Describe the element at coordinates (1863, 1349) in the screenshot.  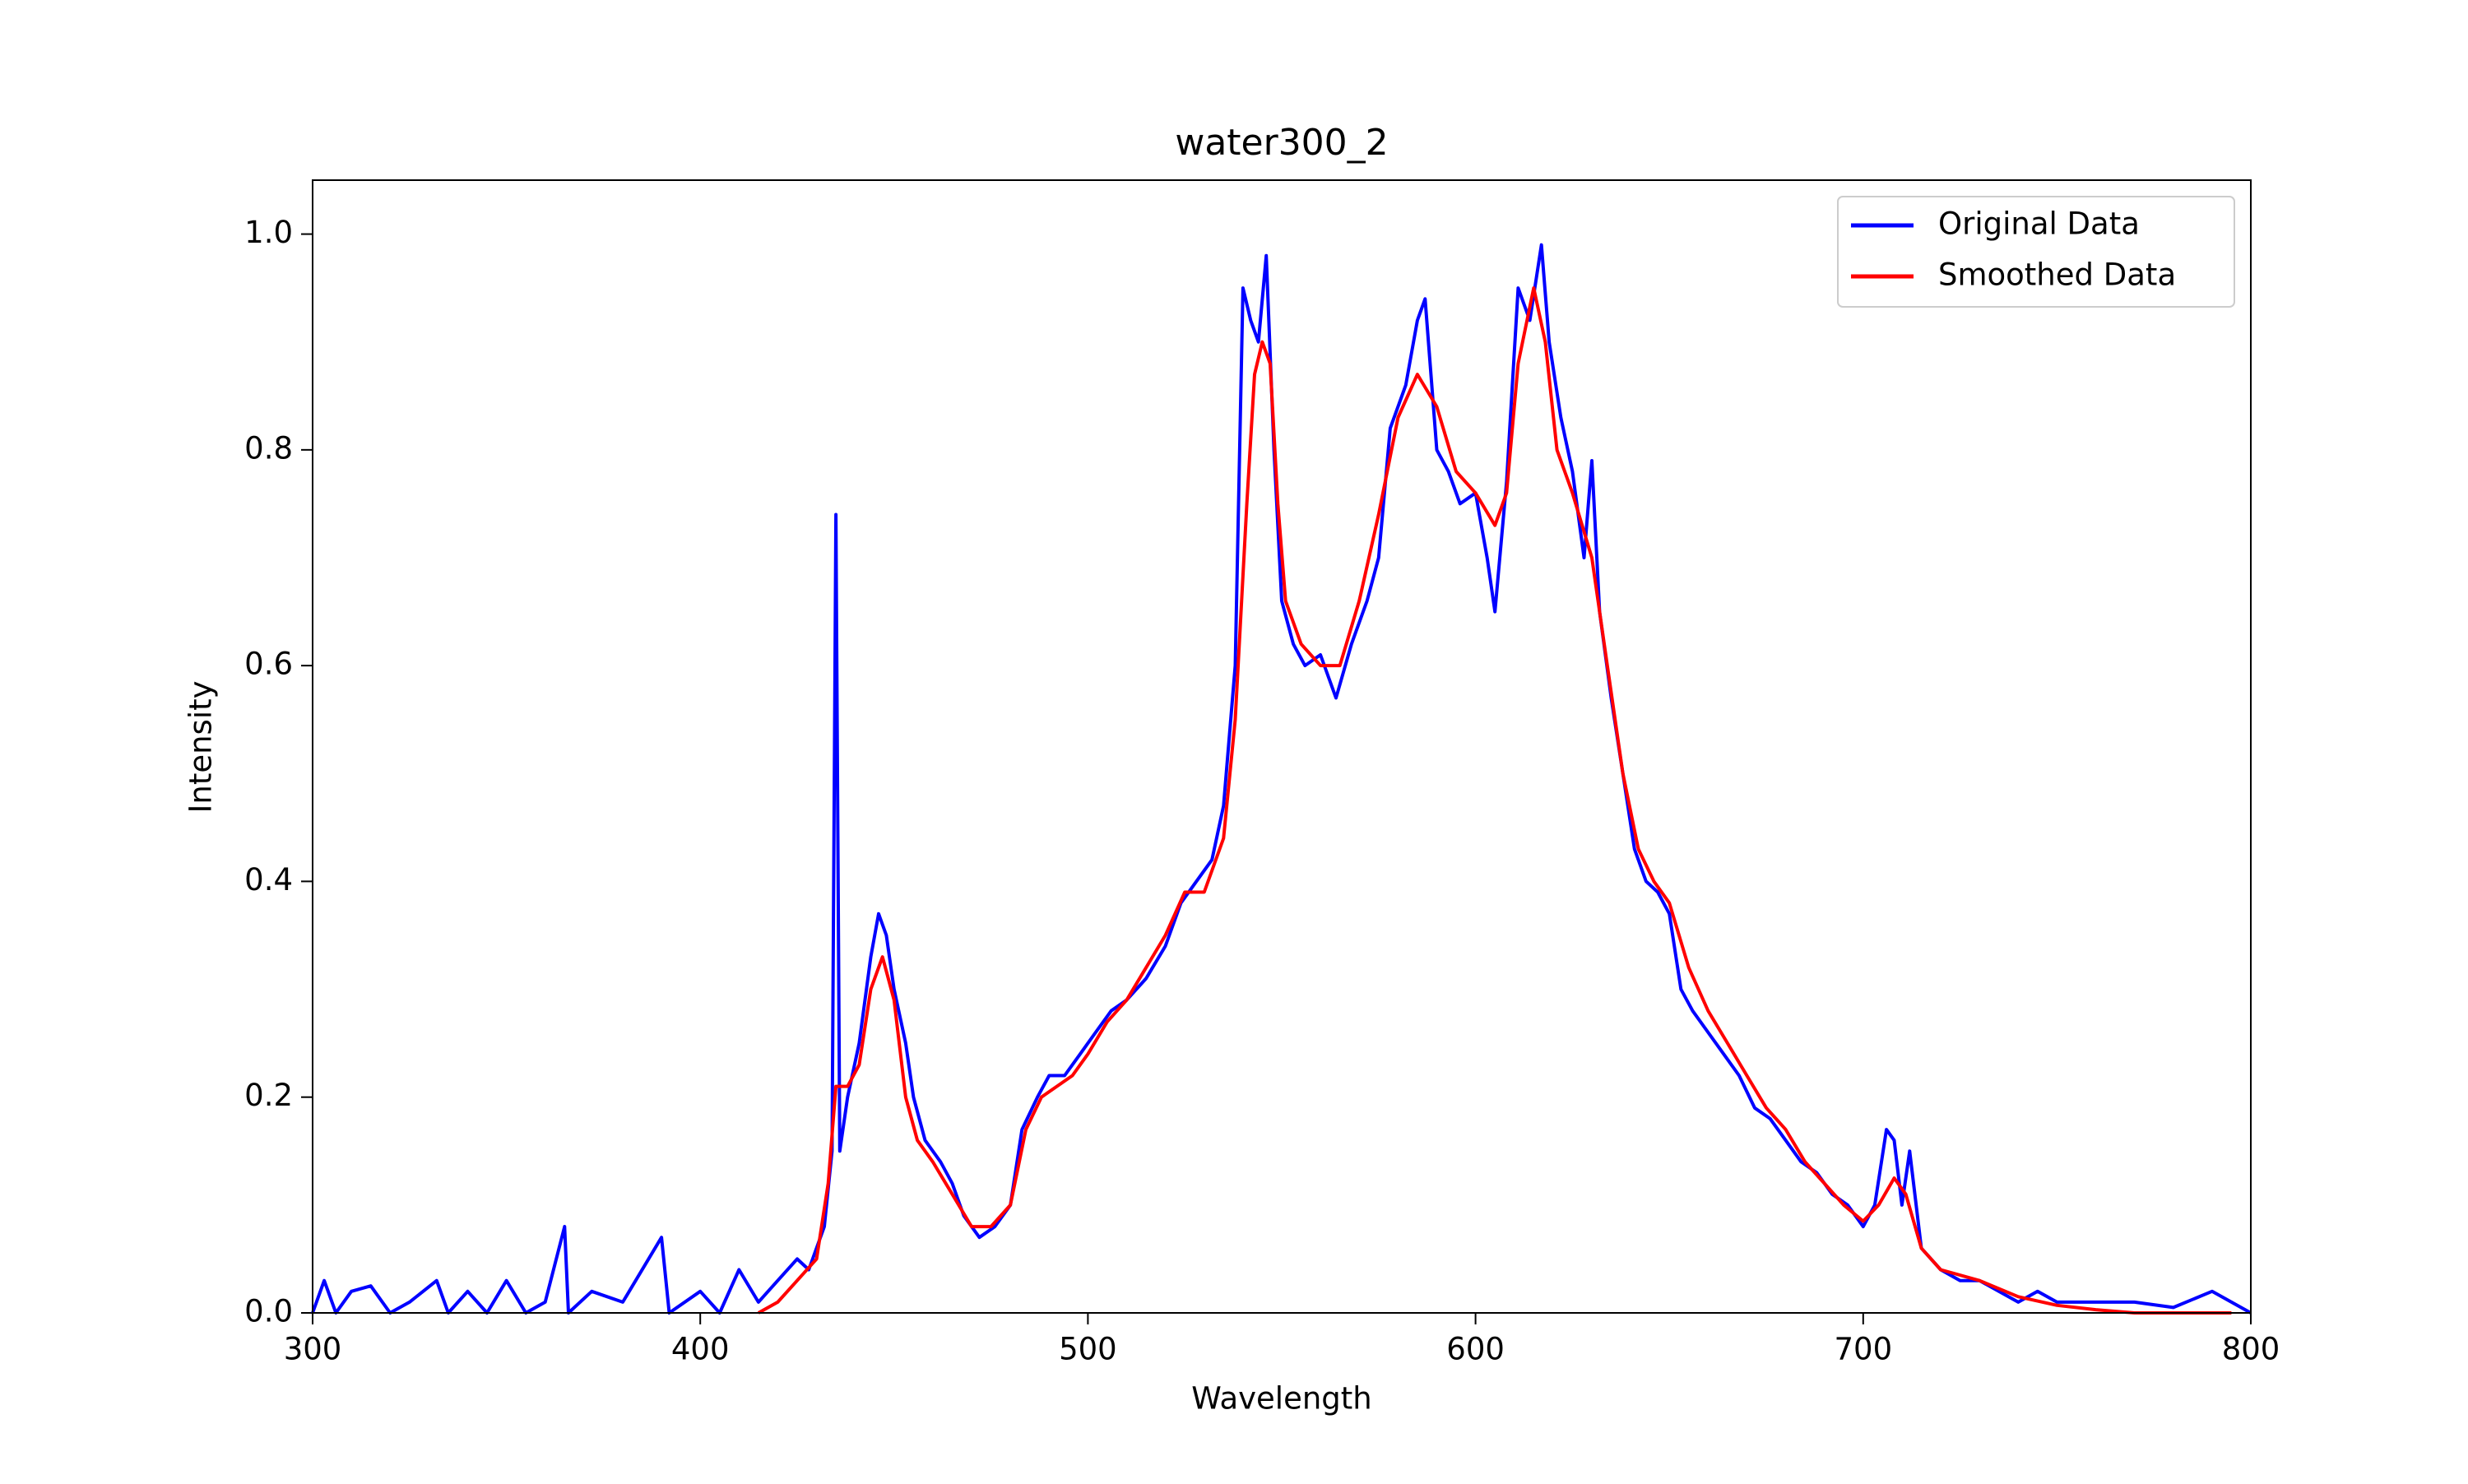
I see `x-tick-label: 700` at that location.